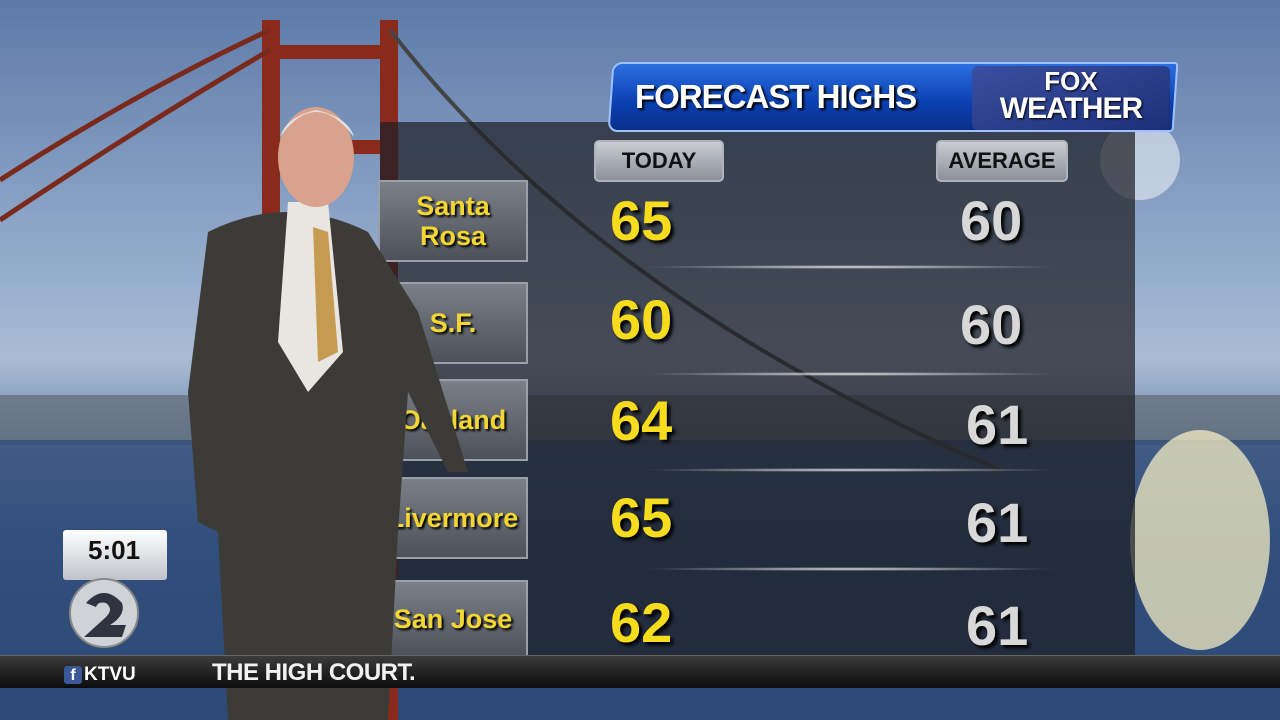 The width and height of the screenshot is (1280, 720). What do you see at coordinates (659, 161) in the screenshot?
I see `column-header-today: TODAY` at bounding box center [659, 161].